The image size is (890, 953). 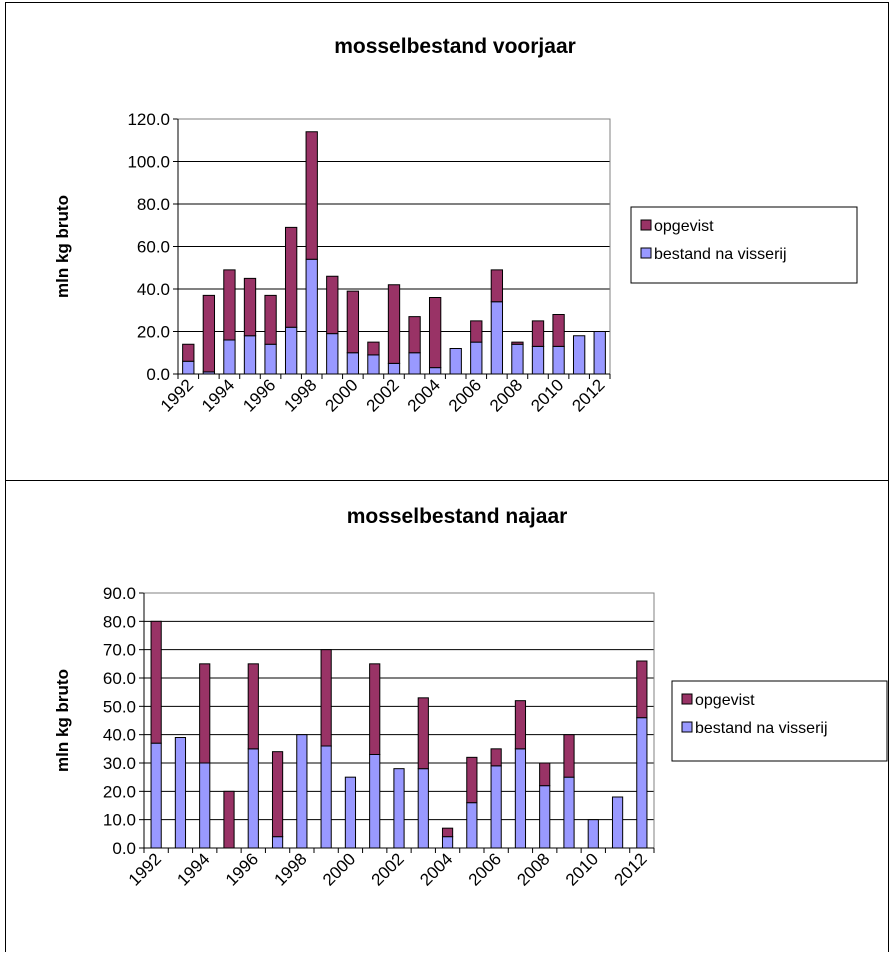 What do you see at coordinates (119, 593) in the screenshot?
I see `y-tick-label: 90.0` at bounding box center [119, 593].